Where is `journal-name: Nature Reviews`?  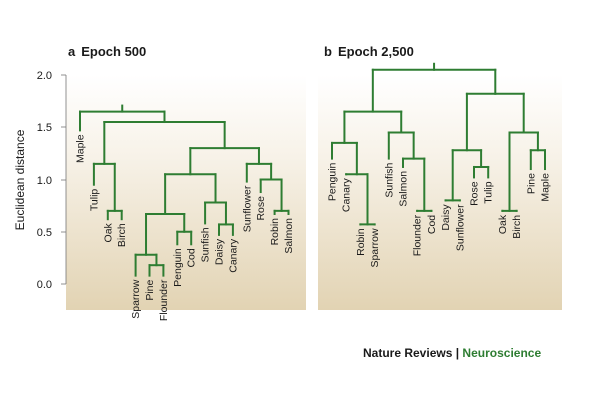 journal-name: Nature Reviews is located at coordinates (408, 353).